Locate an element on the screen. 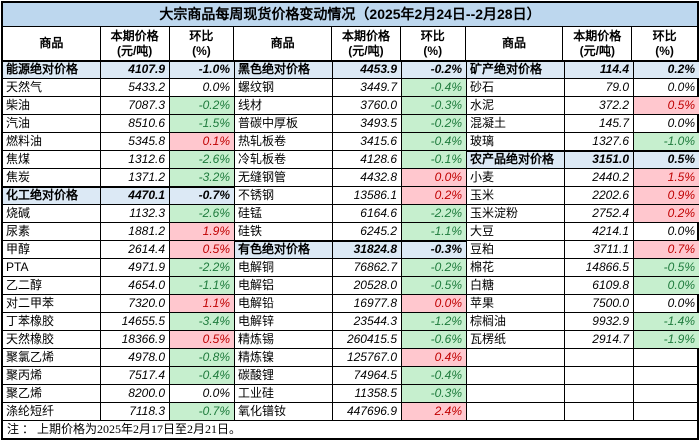  price-cell: 14866.5 is located at coordinates (599, 267).